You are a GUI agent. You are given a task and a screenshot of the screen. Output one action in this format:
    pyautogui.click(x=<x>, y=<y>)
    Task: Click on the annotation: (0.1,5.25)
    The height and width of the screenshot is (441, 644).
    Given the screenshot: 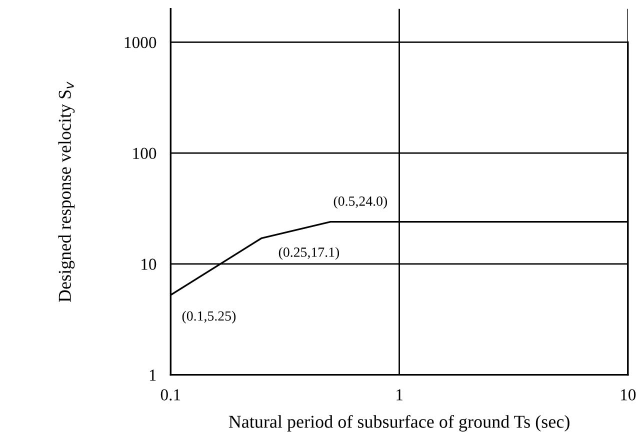 What is the action you would take?
    pyautogui.click(x=209, y=317)
    